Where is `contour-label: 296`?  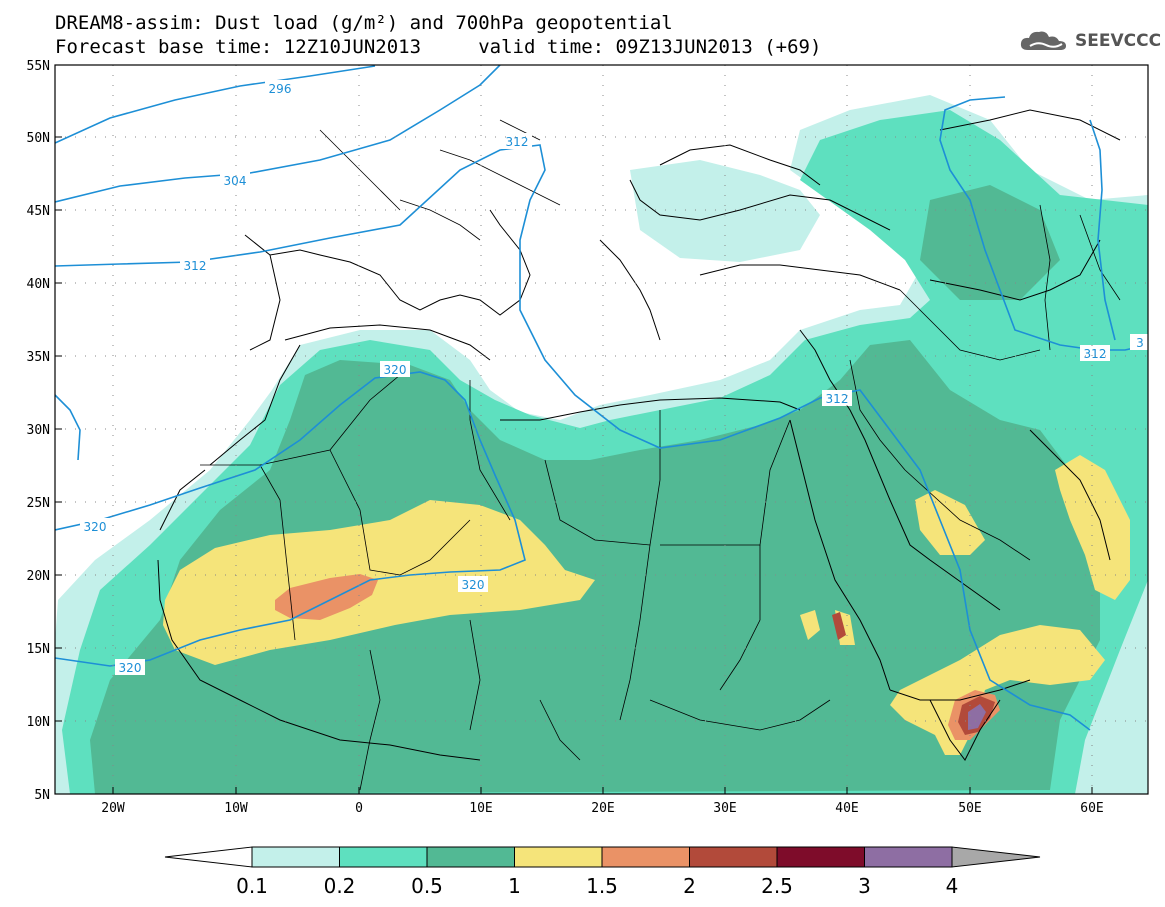
contour-label: 296 is located at coordinates (280, 89).